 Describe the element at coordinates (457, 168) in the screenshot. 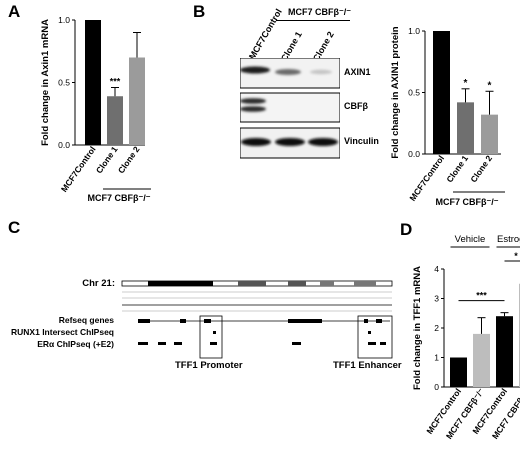

I see `x-tick-label: Clone 1` at that location.